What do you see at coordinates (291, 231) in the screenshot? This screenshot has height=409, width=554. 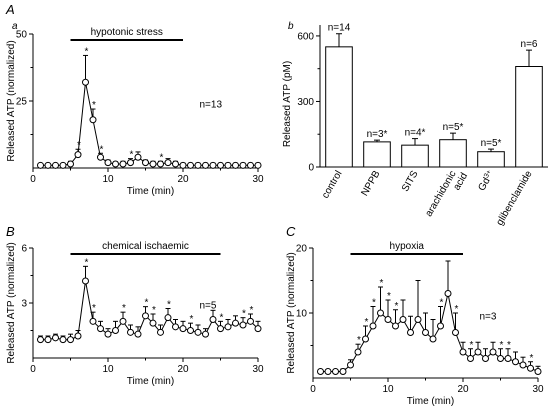 I see `panel-label-C: C` at bounding box center [291, 231].